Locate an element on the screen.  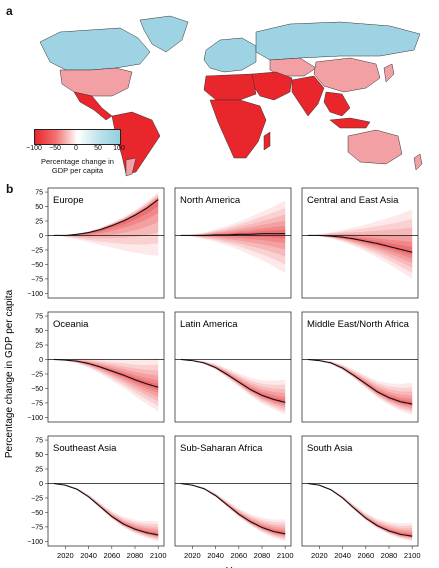
map-region-north-asia is located at coordinates (338, 41).